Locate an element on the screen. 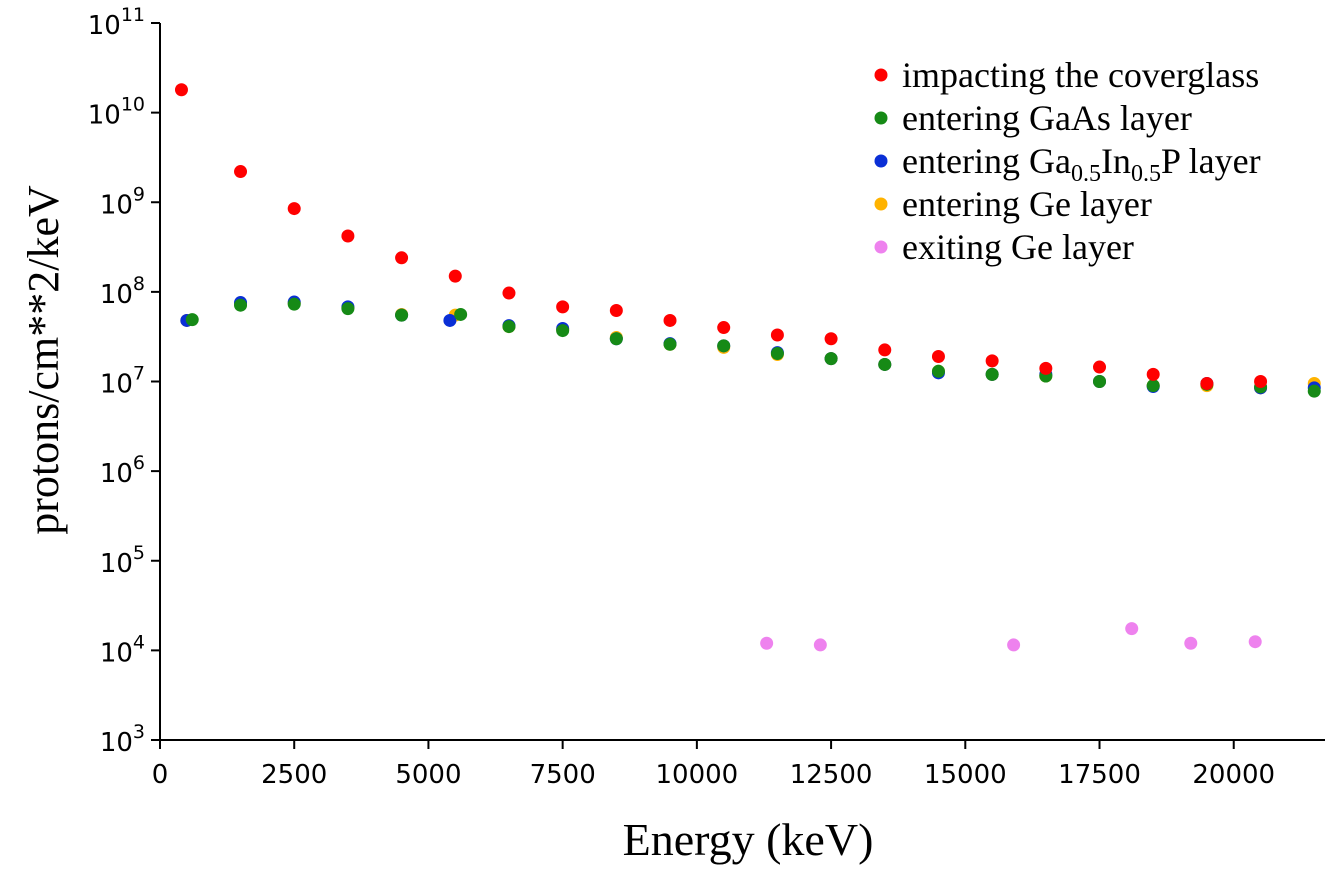 The height and width of the screenshot is (872, 1338). y-tick-label: 10⁷ is located at coordinates (122, 381).